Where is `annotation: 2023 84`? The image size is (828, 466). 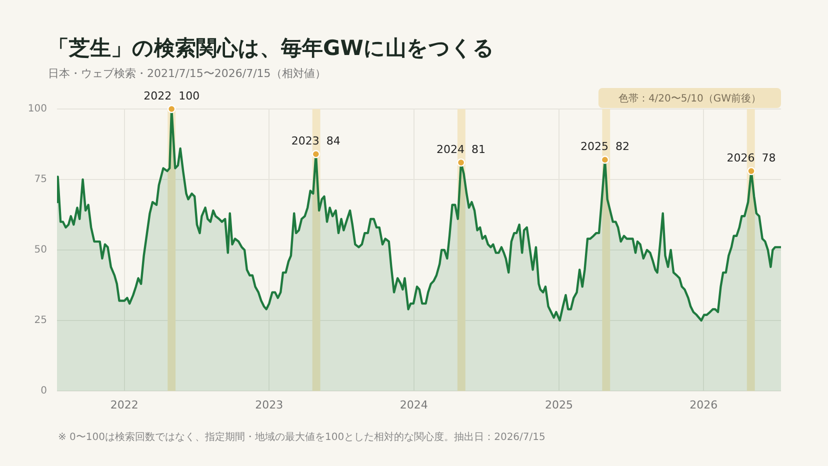 annotation: 2023 84 is located at coordinates (315, 141).